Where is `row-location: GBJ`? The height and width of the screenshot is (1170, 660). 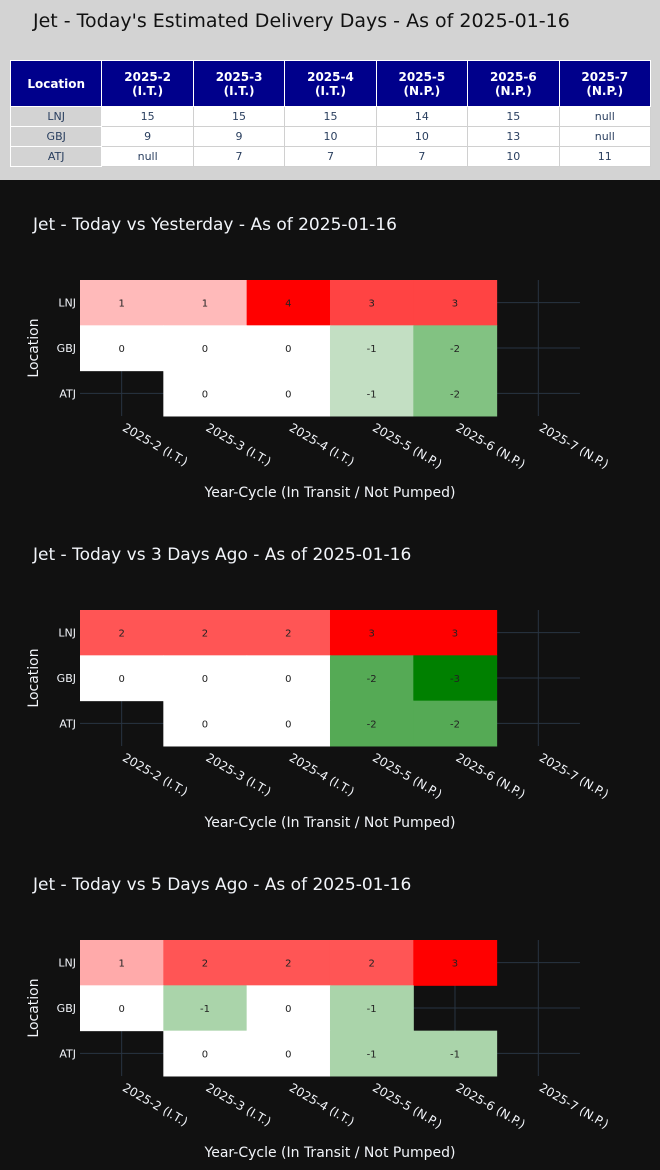
row-location: GBJ is located at coordinates (56, 136).